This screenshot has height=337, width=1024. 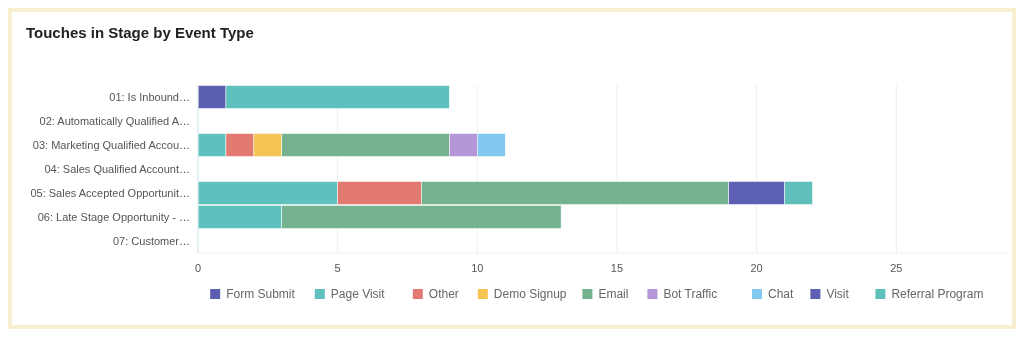 What do you see at coordinates (937, 294) in the screenshot?
I see `legend-label: Referral Program` at bounding box center [937, 294].